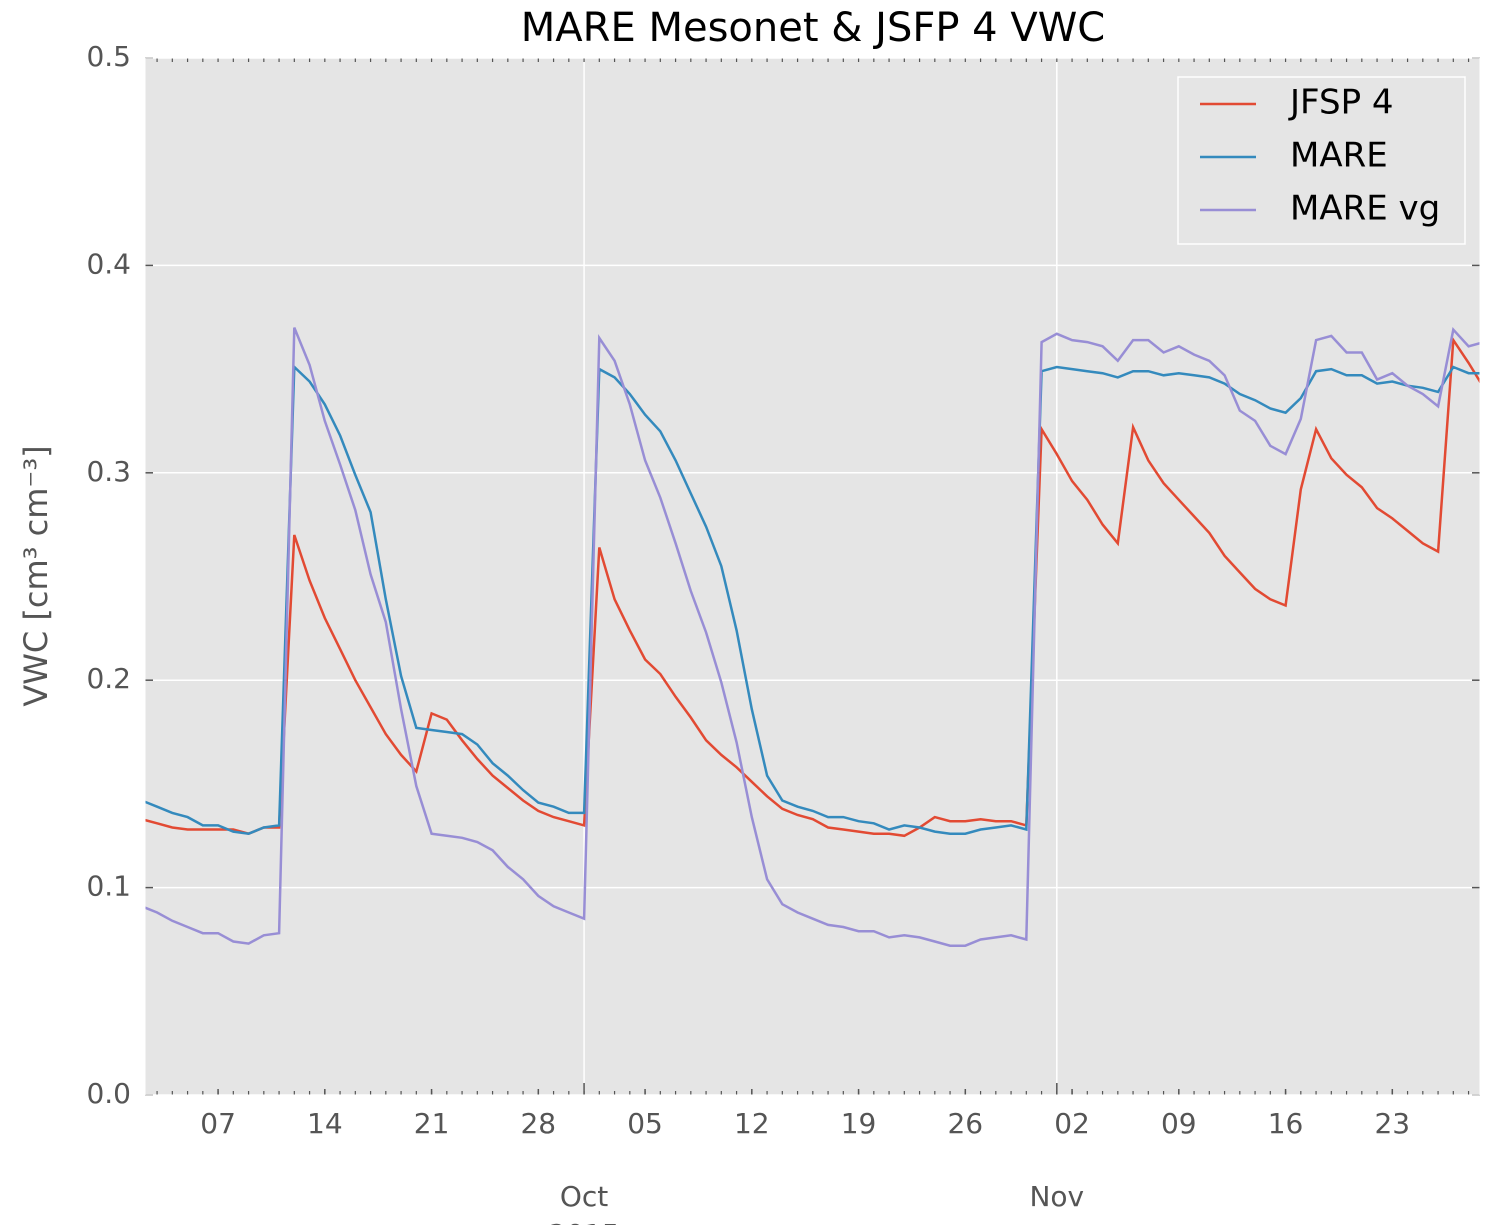 The width and height of the screenshot is (1490, 1225). Describe the element at coordinates (583, 1221) in the screenshot. I see `x-year-label: 2015` at that location.